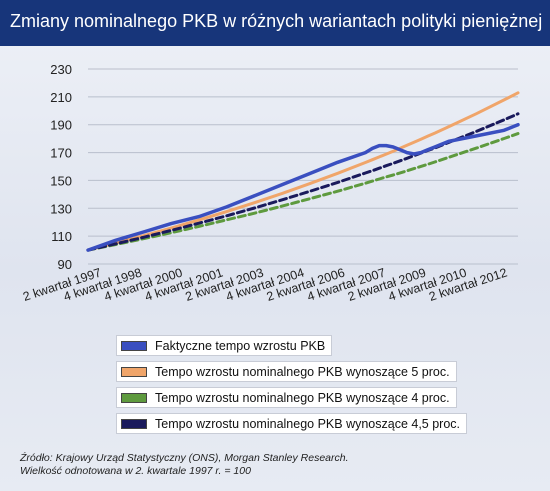 The height and width of the screenshot is (491, 550). What do you see at coordinates (61, 97) in the screenshot?
I see `y-tick-label: 210` at bounding box center [61, 97].